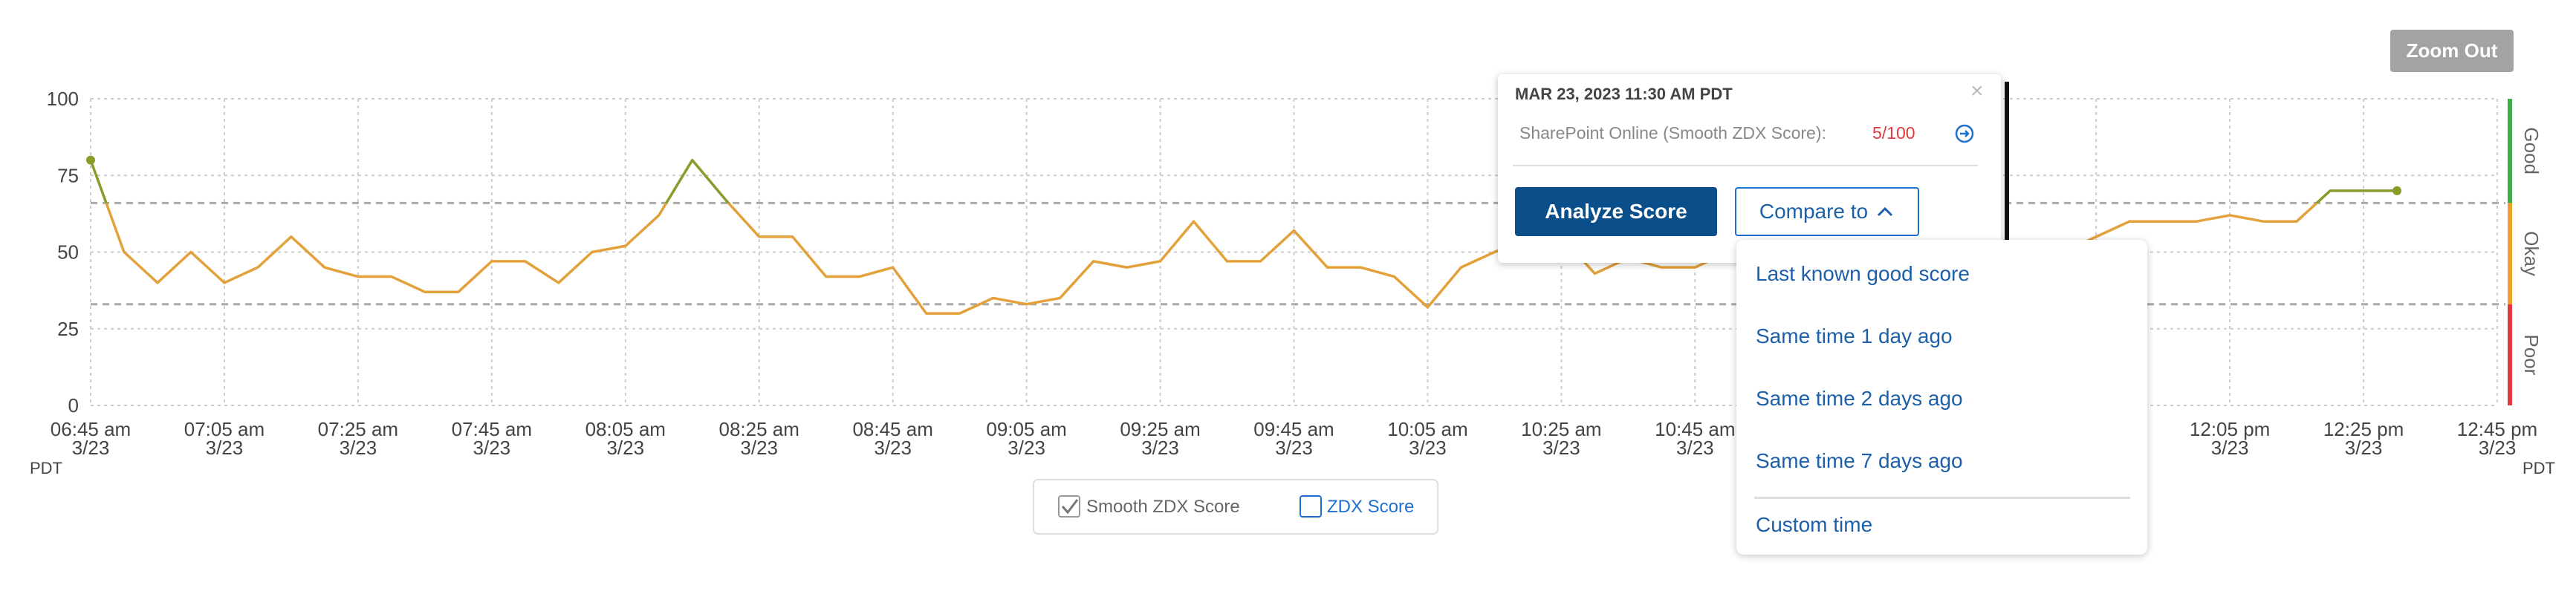 Image resolution: width=2576 pixels, height=594 pixels. Describe the element at coordinates (2531, 151) in the screenshot. I see `band-label: Good` at that location.